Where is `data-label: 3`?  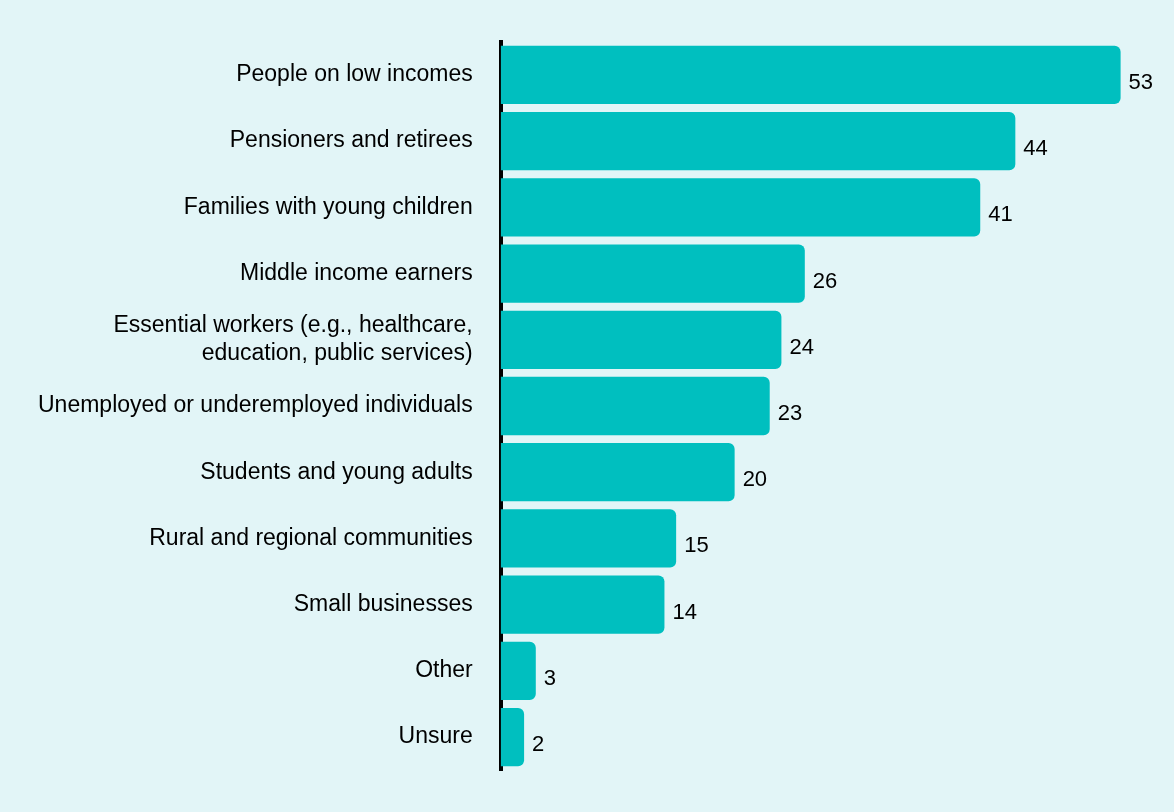 data-label: 3 is located at coordinates (550, 677).